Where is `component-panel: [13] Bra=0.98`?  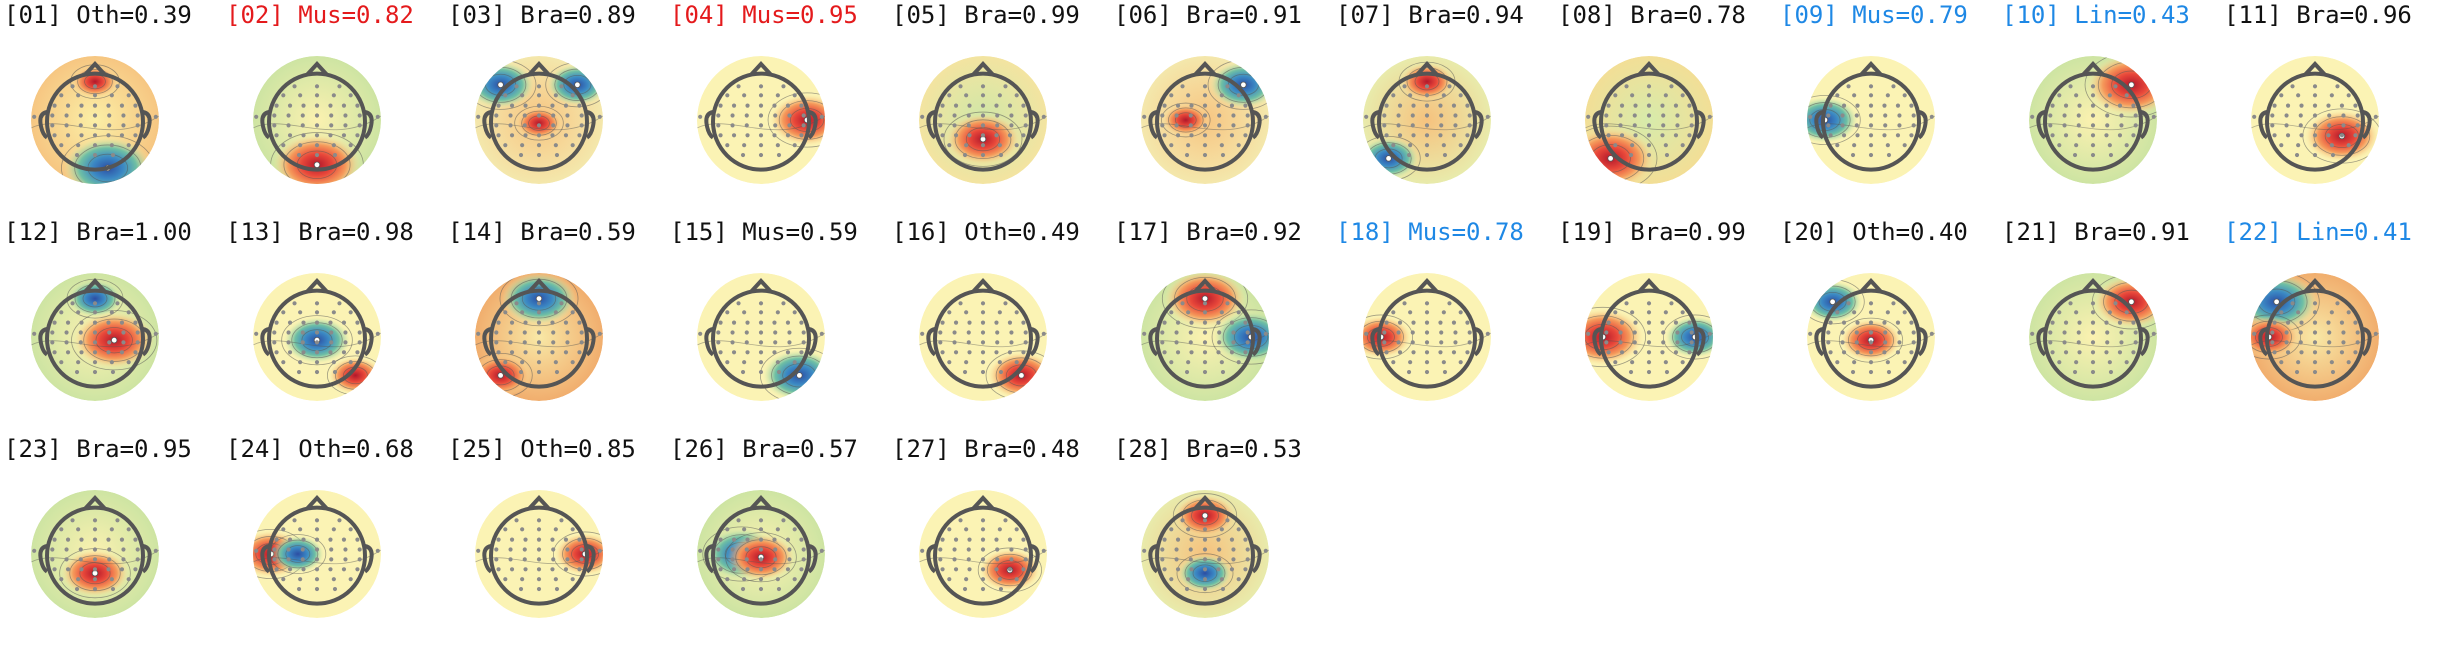 component-panel: [13] Bra=0.98 is located at coordinates (326, 319).